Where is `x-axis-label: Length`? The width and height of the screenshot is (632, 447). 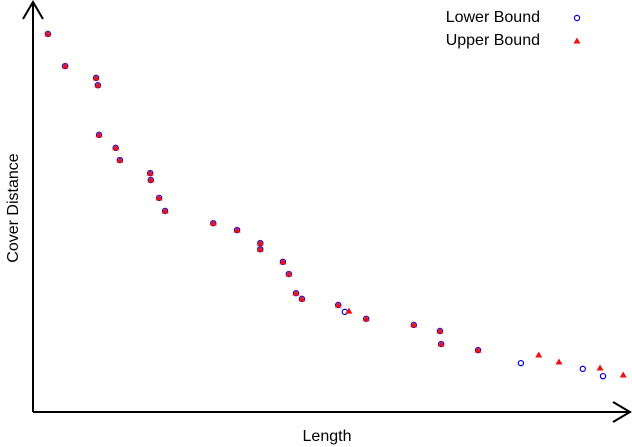
x-axis-label: Length is located at coordinates (327, 436).